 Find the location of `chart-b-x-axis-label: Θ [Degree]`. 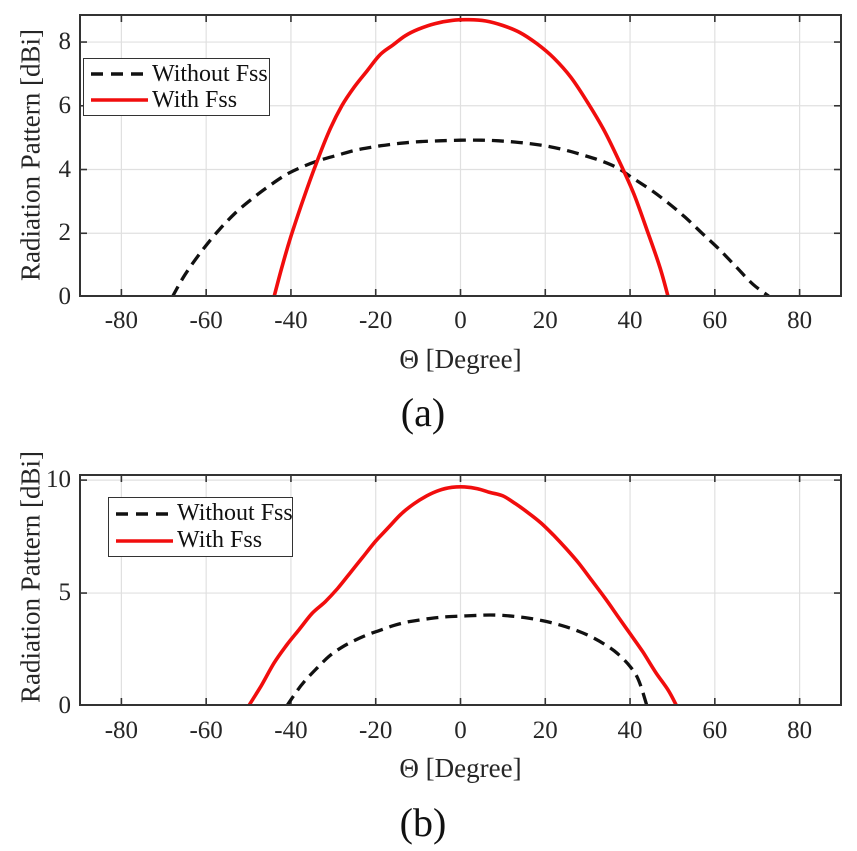

chart-b-x-axis-label: Θ [Degree] is located at coordinates (460, 768).